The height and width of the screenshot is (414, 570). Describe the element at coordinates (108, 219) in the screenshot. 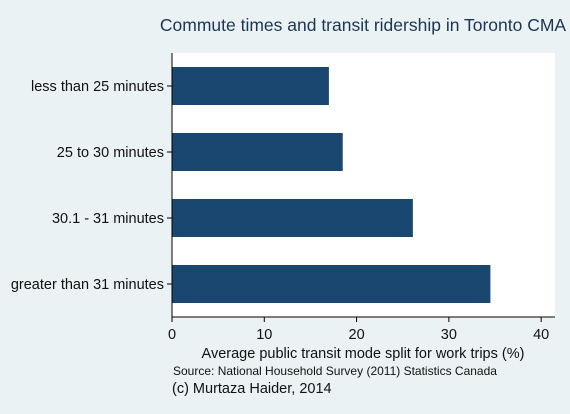

I see `category-label-30-1-31-minutes: 30.1 - 31 minutes` at that location.